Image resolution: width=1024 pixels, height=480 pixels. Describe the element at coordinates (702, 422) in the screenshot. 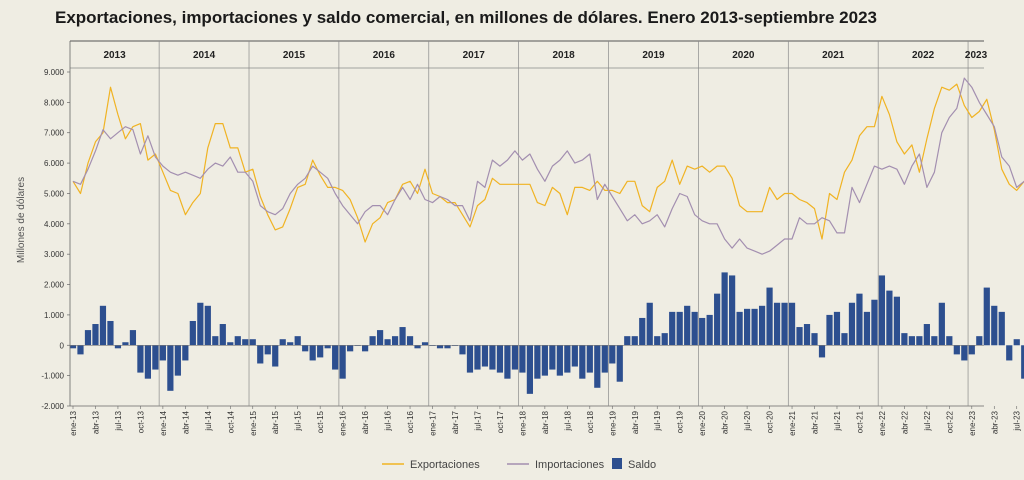

I see `x-tick-label: ene-20` at that location.